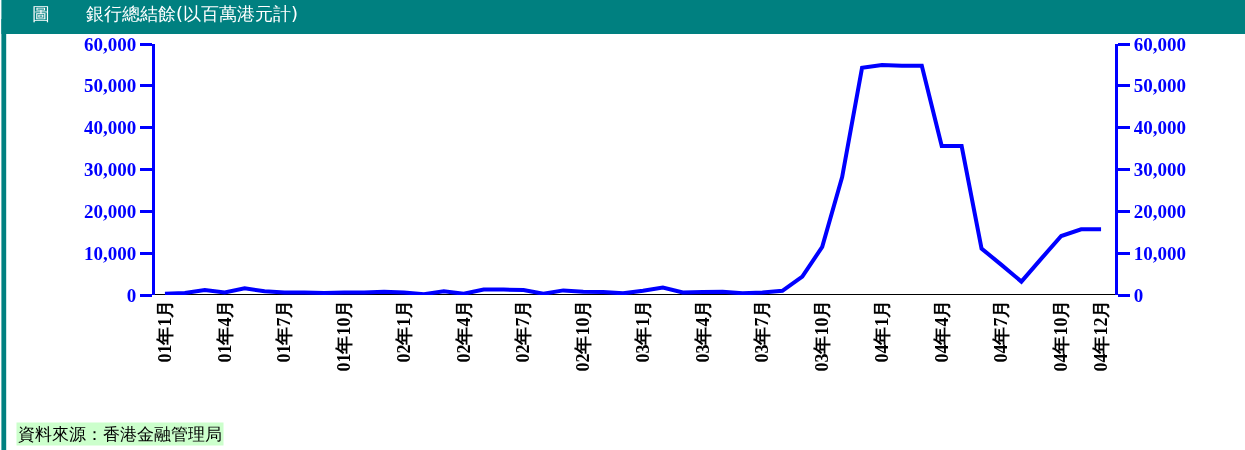 Image resolution: width=1245 pixels, height=450 pixels. What do you see at coordinates (1160, 86) in the screenshot?
I see `y2-tick-label: 50,000` at bounding box center [1160, 86].